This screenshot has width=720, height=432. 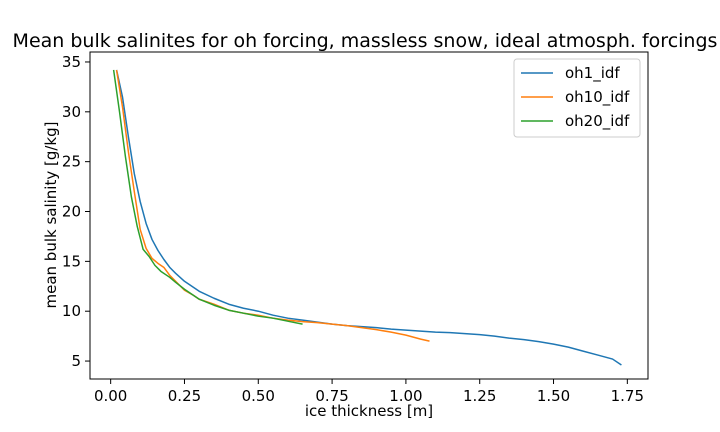 I want to click on y-axis: 5 10 15 20 25 30 35, so click(x=76, y=211).